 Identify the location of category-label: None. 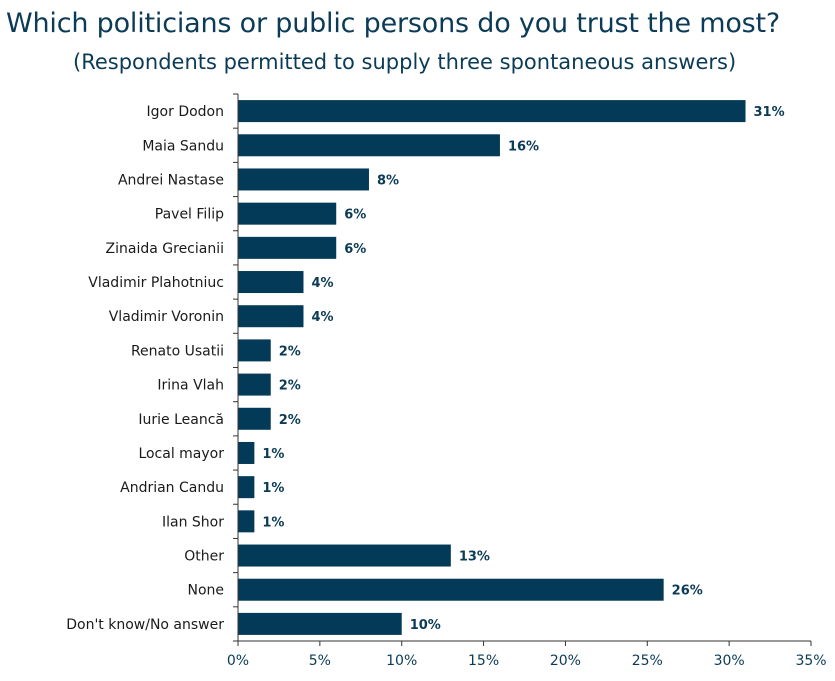
(205, 591).